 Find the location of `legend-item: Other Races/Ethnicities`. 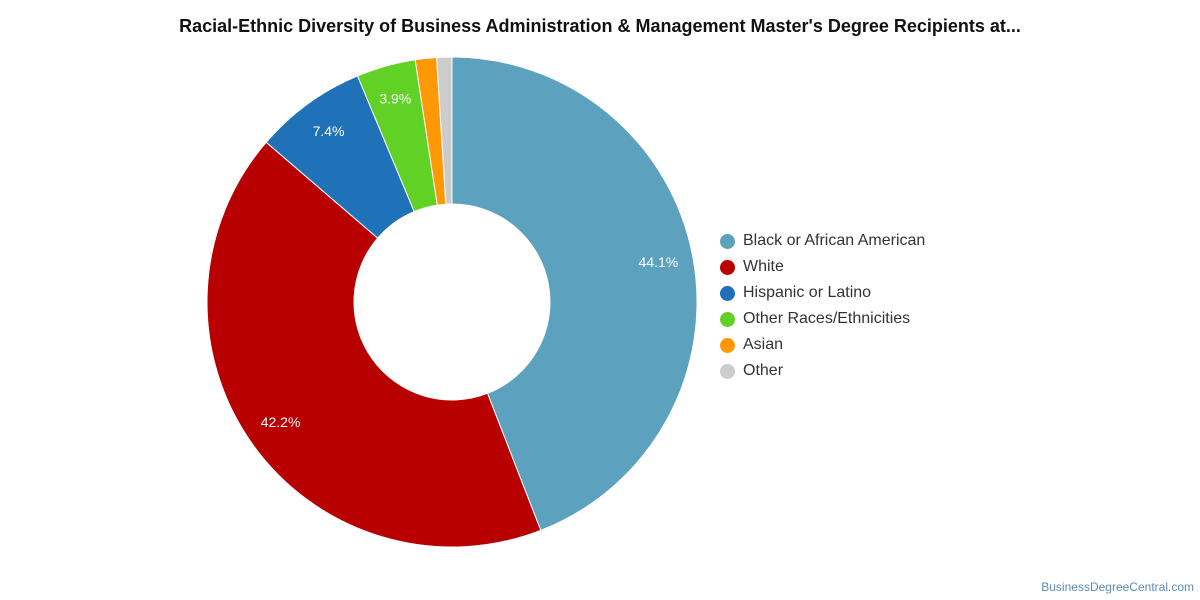

legend-item: Other Races/Ethnicities is located at coordinates (822, 319).